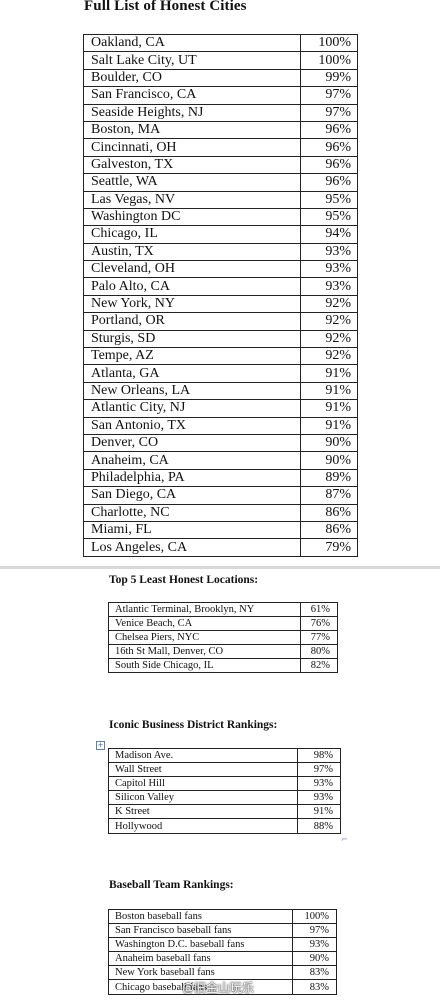 Image resolution: width=440 pixels, height=1003 pixels. What do you see at coordinates (319, 652) in the screenshot?
I see `row-percentage: 80%` at bounding box center [319, 652].